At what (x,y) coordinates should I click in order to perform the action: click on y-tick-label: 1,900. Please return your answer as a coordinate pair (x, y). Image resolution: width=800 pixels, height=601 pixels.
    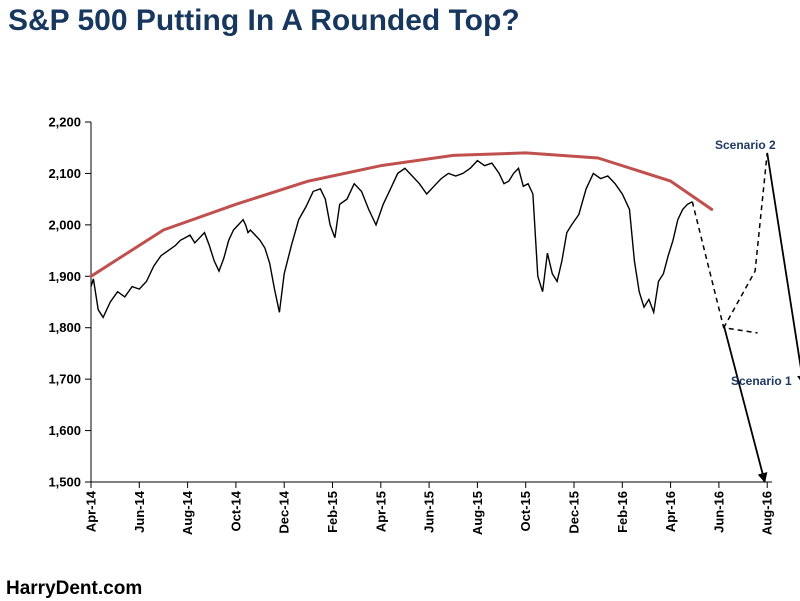
    Looking at the image, I should click on (64, 276).